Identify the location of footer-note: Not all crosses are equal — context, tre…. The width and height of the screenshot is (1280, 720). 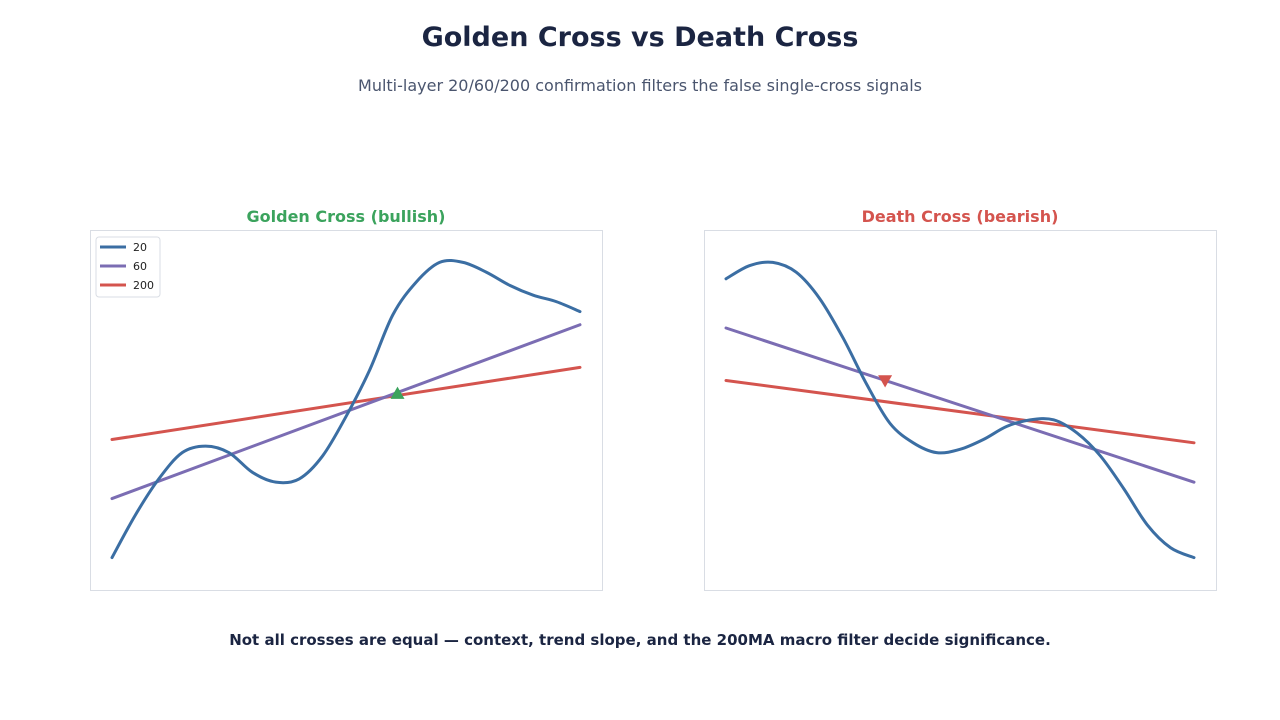
(640, 640).